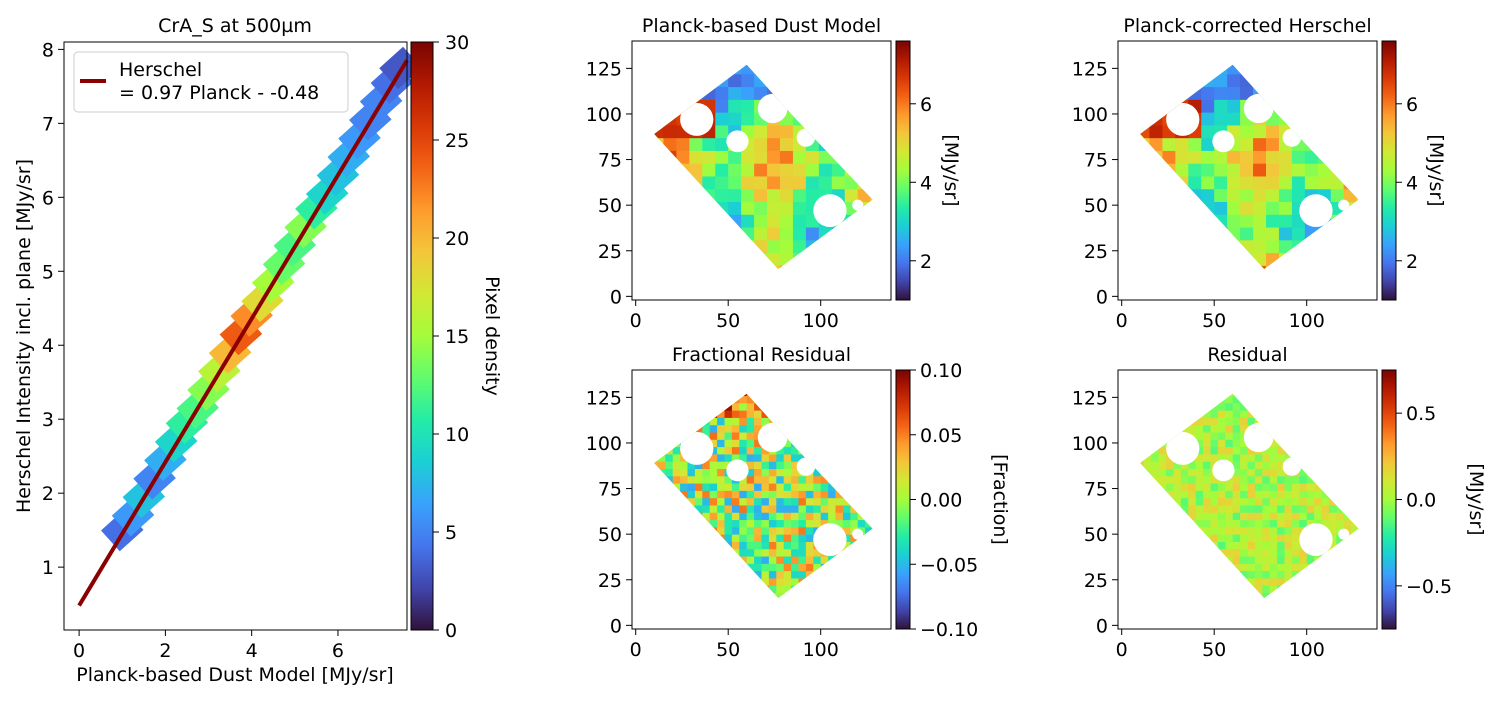  What do you see at coordinates (457, 337) in the screenshot?
I see `colorbar-tick-label: 15` at bounding box center [457, 337].